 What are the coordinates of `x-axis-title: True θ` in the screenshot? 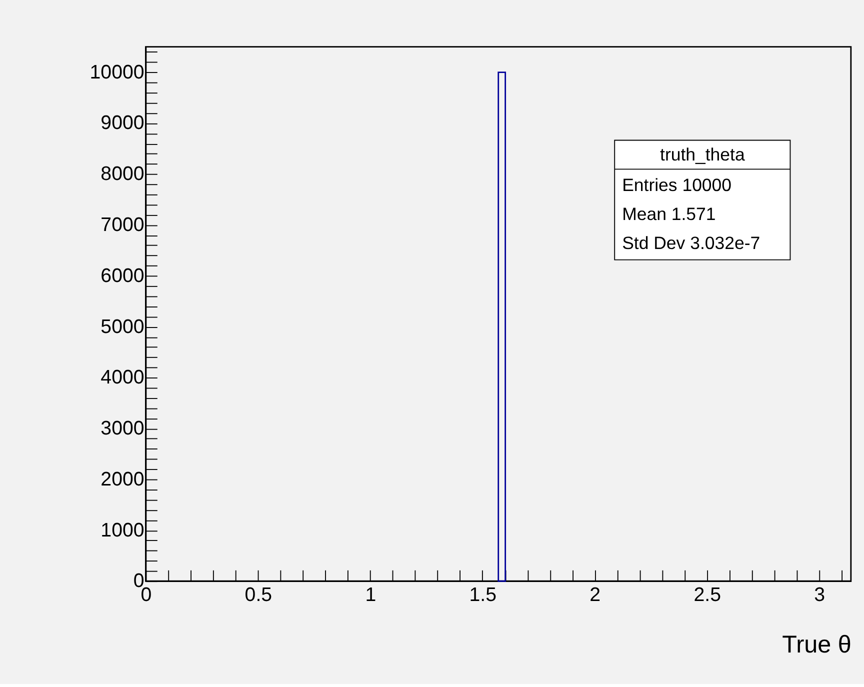 It's located at (817, 645).